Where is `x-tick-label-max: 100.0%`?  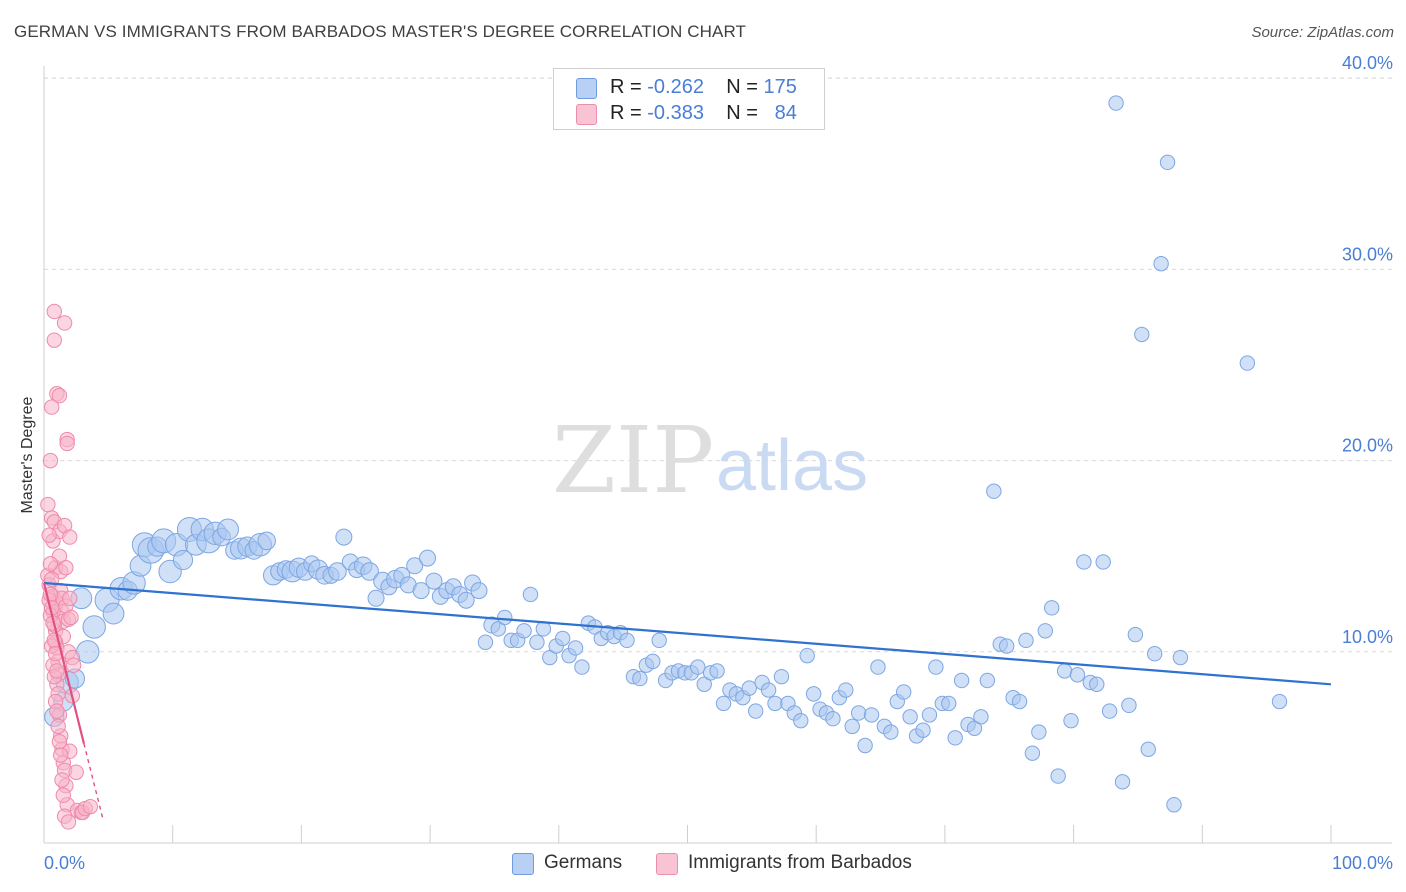 x-tick-label-max: 100.0% is located at coordinates (1362, 863).